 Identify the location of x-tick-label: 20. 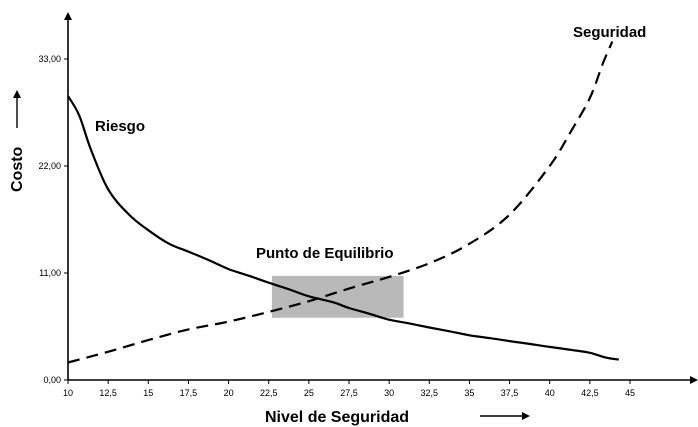
(229, 393).